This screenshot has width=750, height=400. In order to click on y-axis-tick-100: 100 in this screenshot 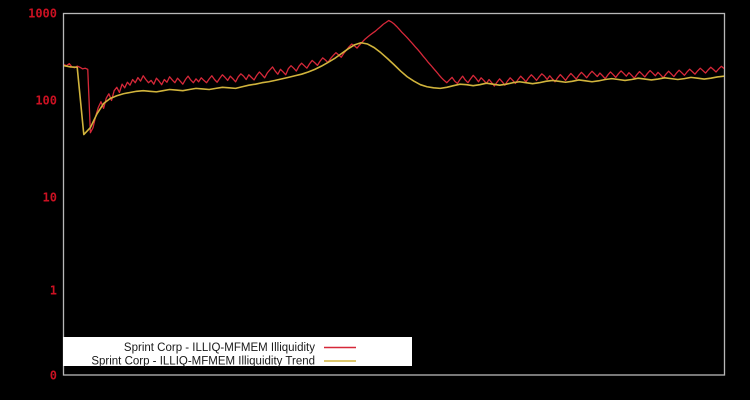, I will do `click(46, 101)`.